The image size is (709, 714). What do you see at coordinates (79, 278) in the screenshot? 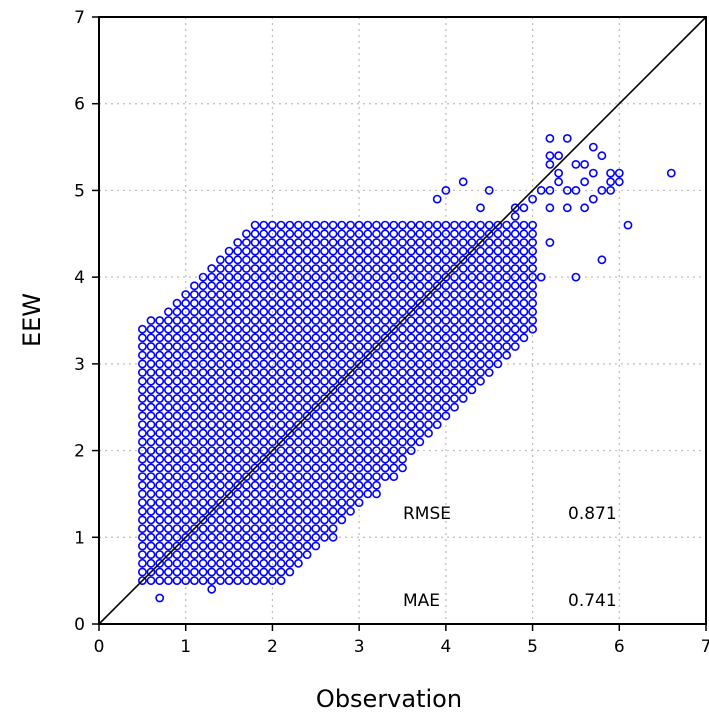
I see `y-tick-label: 4` at bounding box center [79, 278].